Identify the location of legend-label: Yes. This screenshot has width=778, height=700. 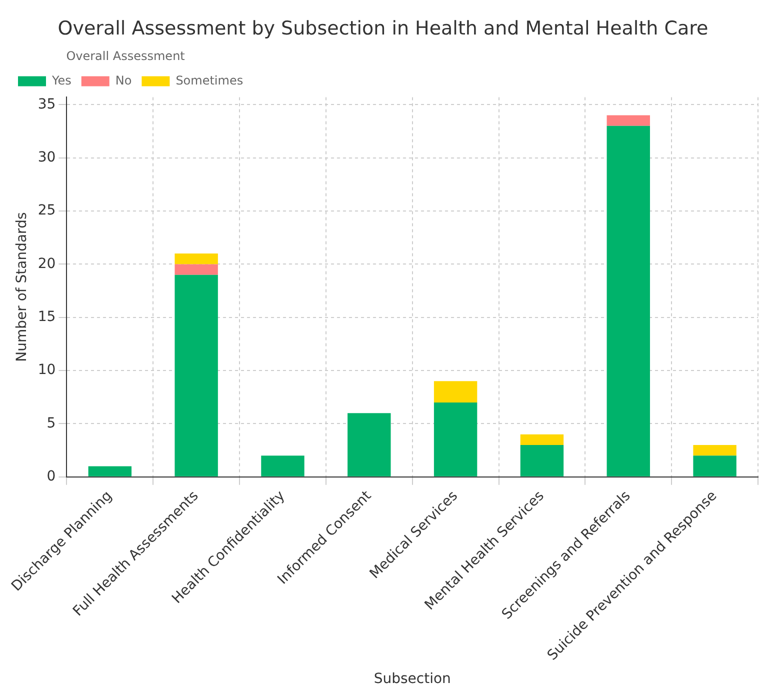
(61, 80).